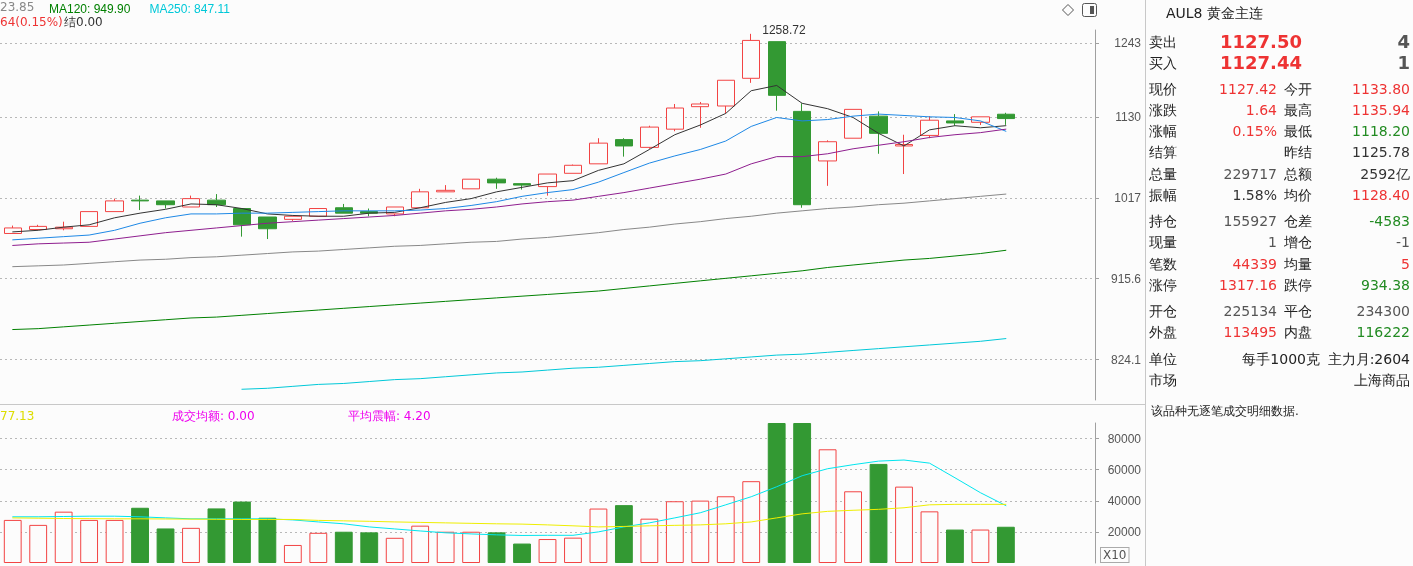  I want to click on text: 主力月:2604, so click(1368, 359).